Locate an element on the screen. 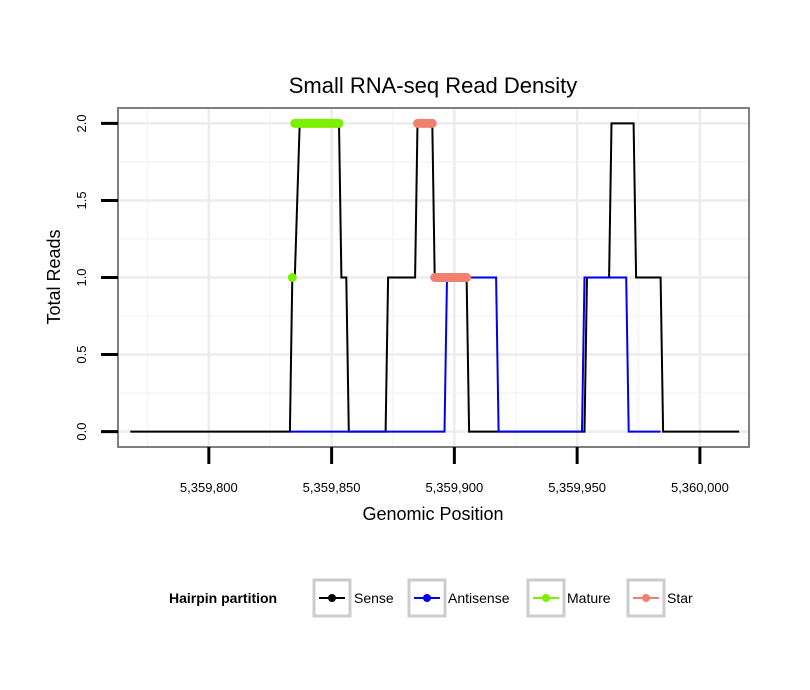  chart-title: Small RNA-seq Read Density is located at coordinates (433, 85).